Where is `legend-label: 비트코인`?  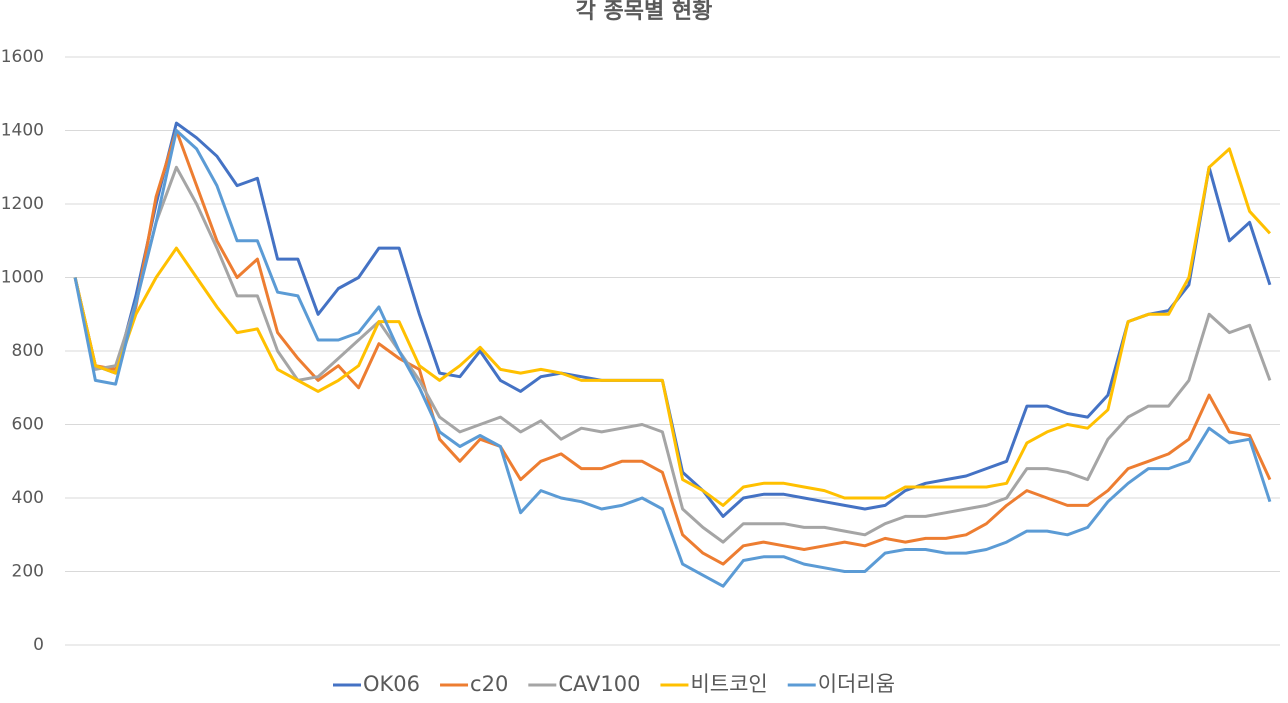 legend-label: 비트코인 is located at coordinates (728, 684).